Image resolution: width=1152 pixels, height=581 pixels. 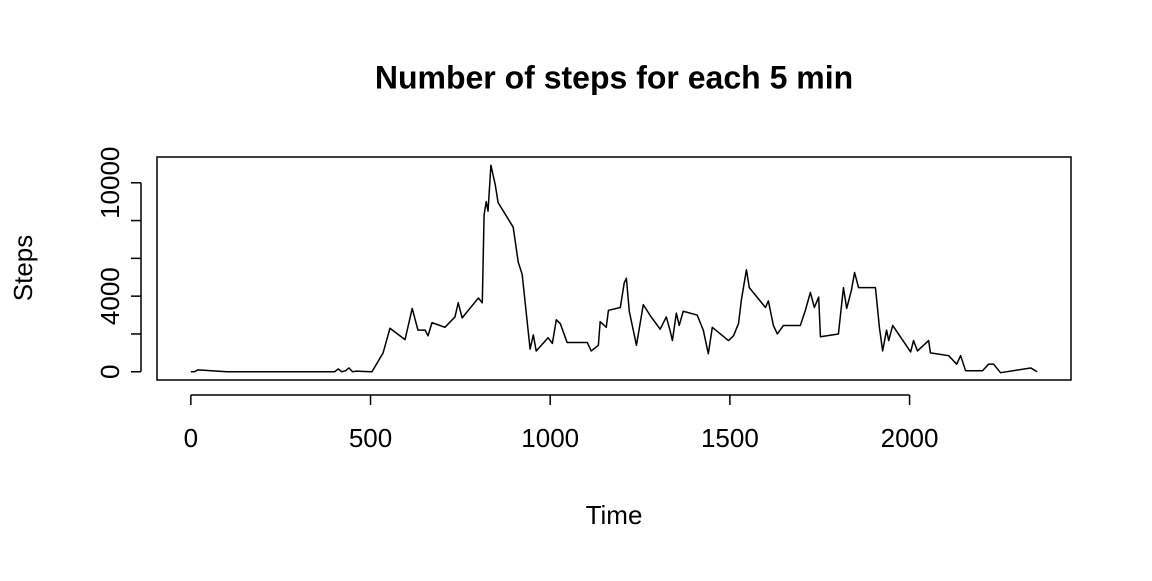 What do you see at coordinates (110, 372) in the screenshot?
I see `y-tick-label: 0` at bounding box center [110, 372].